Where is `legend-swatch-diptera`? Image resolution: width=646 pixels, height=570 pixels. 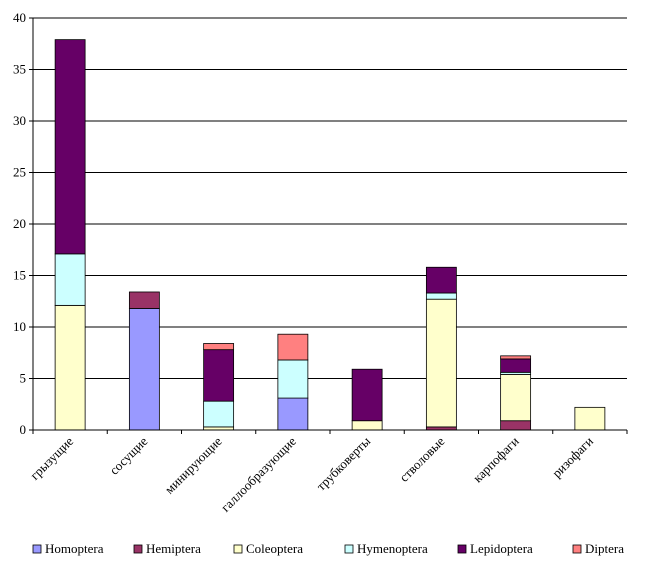 legend-swatch-diptera is located at coordinates (577, 549).